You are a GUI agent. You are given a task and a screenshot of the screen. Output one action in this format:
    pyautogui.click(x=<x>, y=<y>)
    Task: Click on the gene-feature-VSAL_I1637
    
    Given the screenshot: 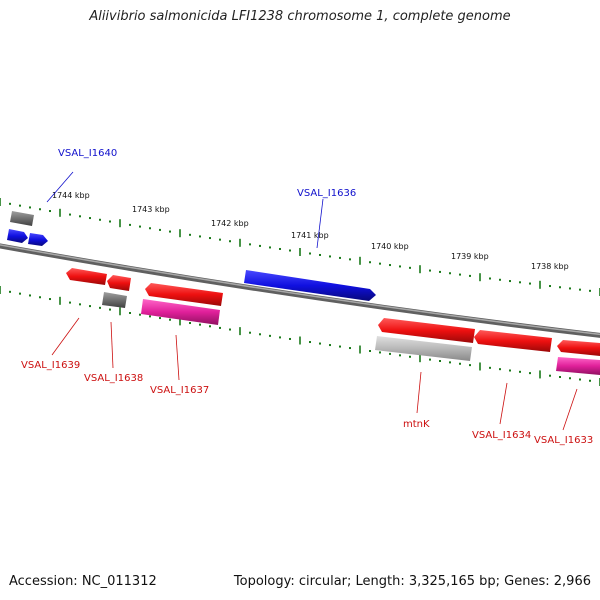 What is the action you would take?
    pyautogui.click(x=180, y=312)
    